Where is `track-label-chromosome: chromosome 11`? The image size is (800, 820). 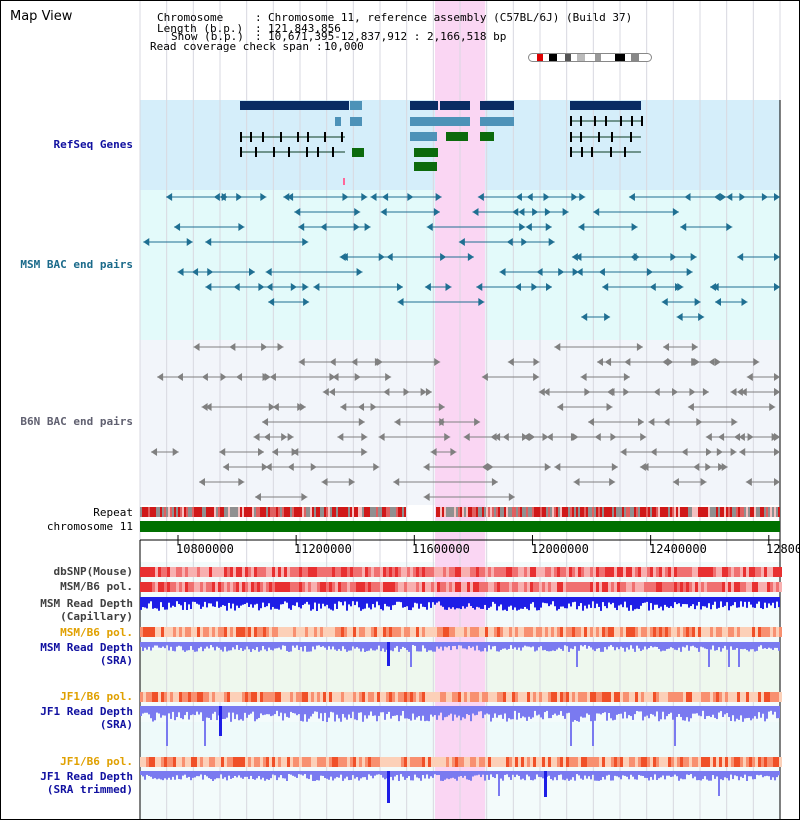 track-label-chromosome: chromosome 11 is located at coordinates (89, 526).